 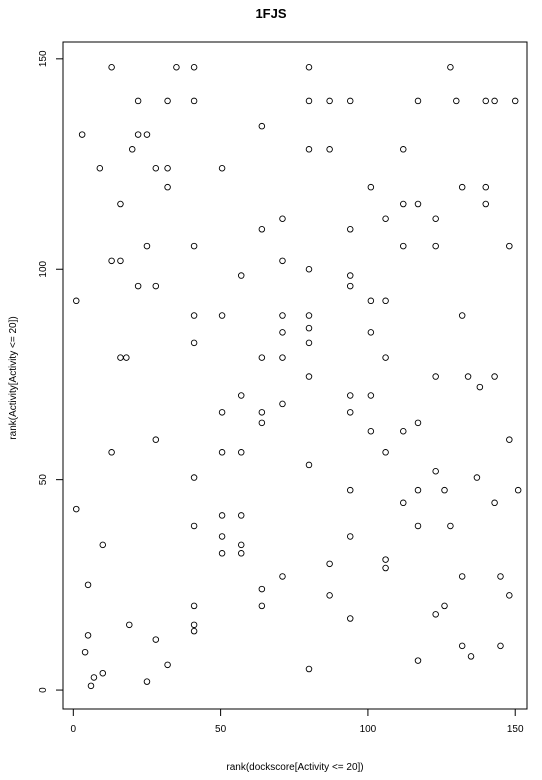 What do you see at coordinates (270, 13) in the screenshot?
I see `chart-title: 1FJS` at bounding box center [270, 13].